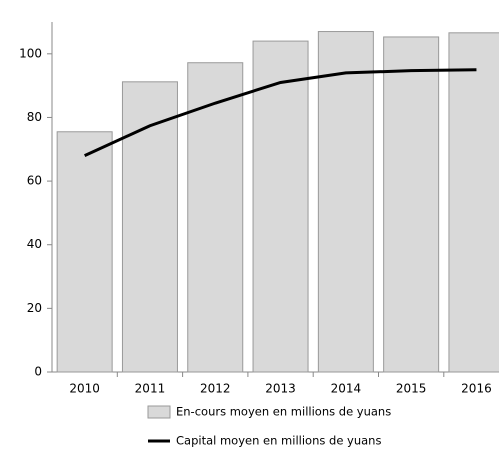 The image size is (499, 452). Describe the element at coordinates (280, 389) in the screenshot. I see `x-tick-label: 2013` at that location.